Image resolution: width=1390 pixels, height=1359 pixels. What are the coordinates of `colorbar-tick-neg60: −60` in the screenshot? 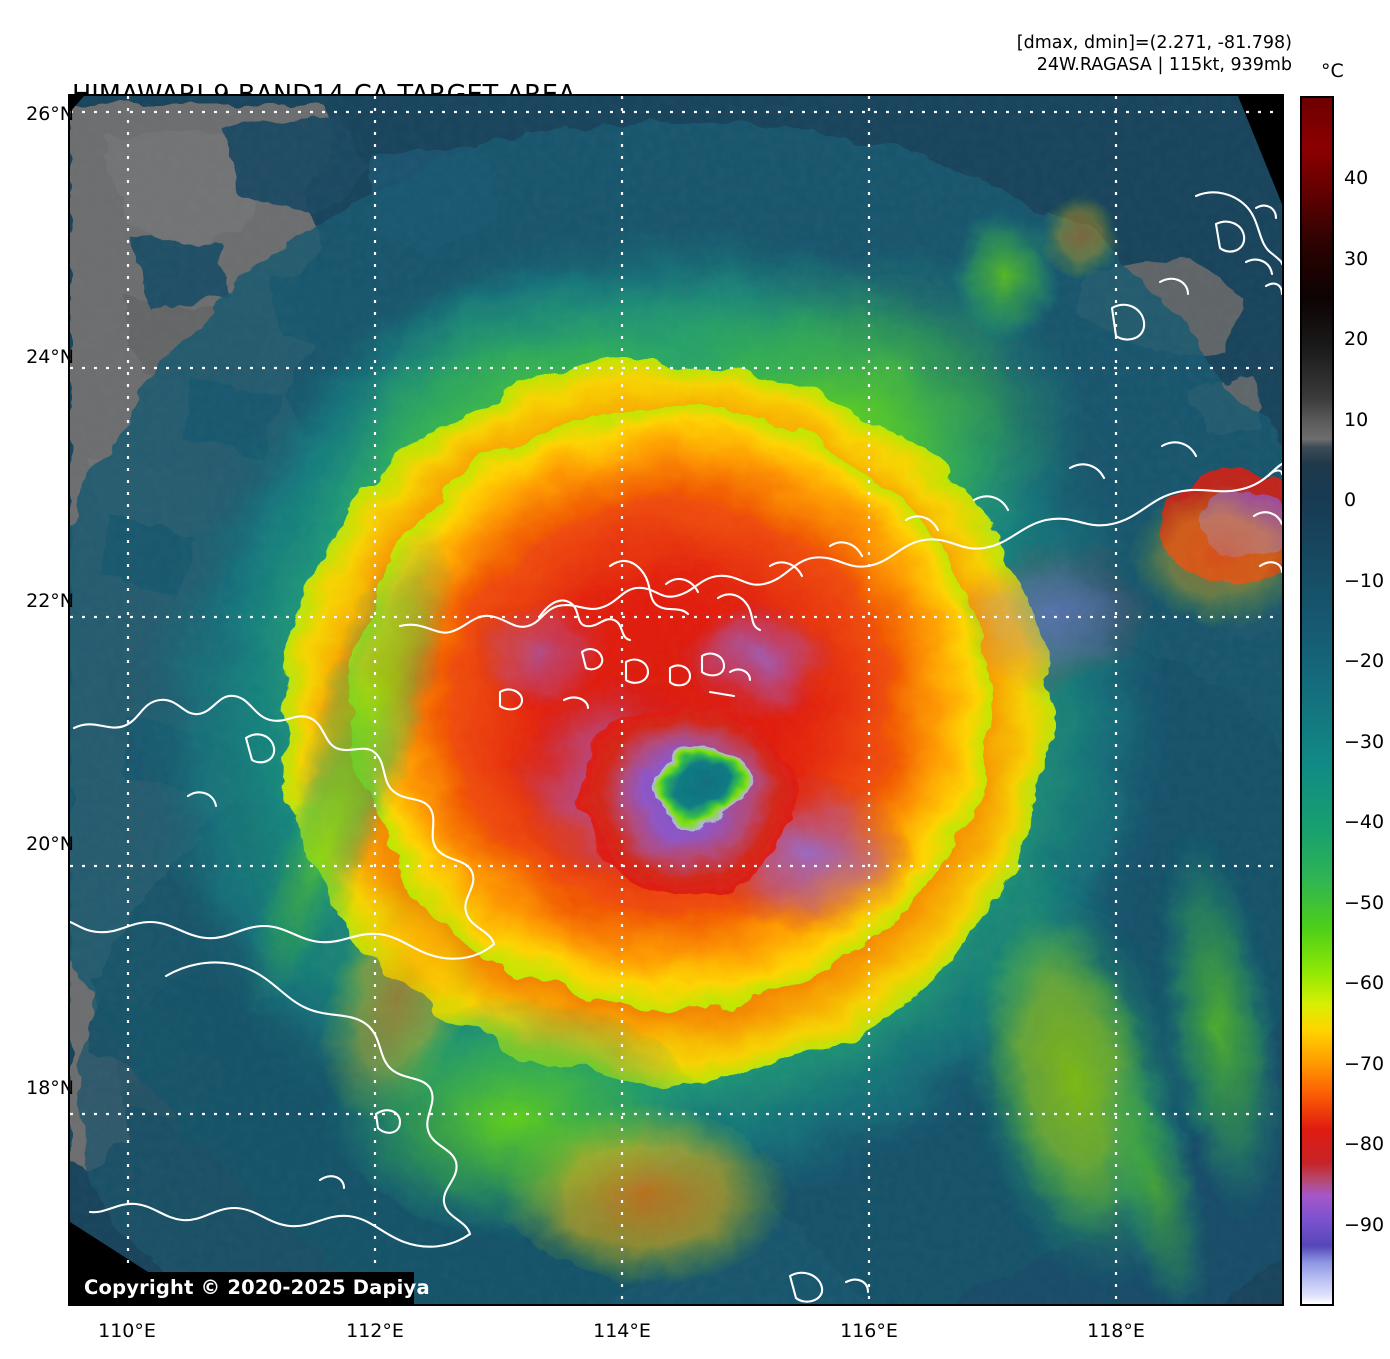 It's located at (1364, 983).